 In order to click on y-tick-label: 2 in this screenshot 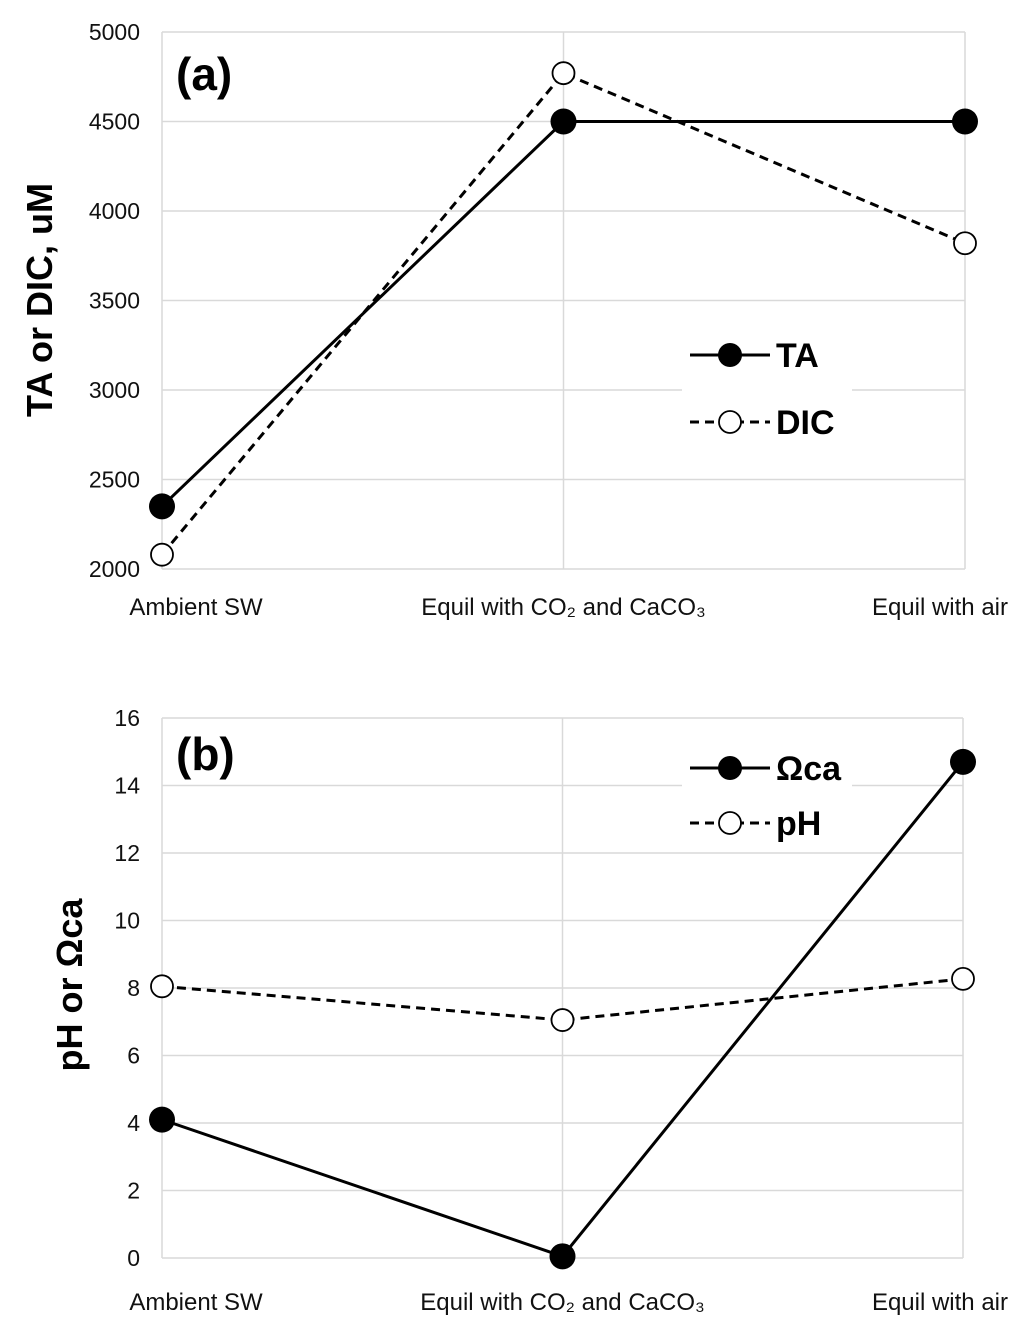, I will do `click(133, 1191)`.